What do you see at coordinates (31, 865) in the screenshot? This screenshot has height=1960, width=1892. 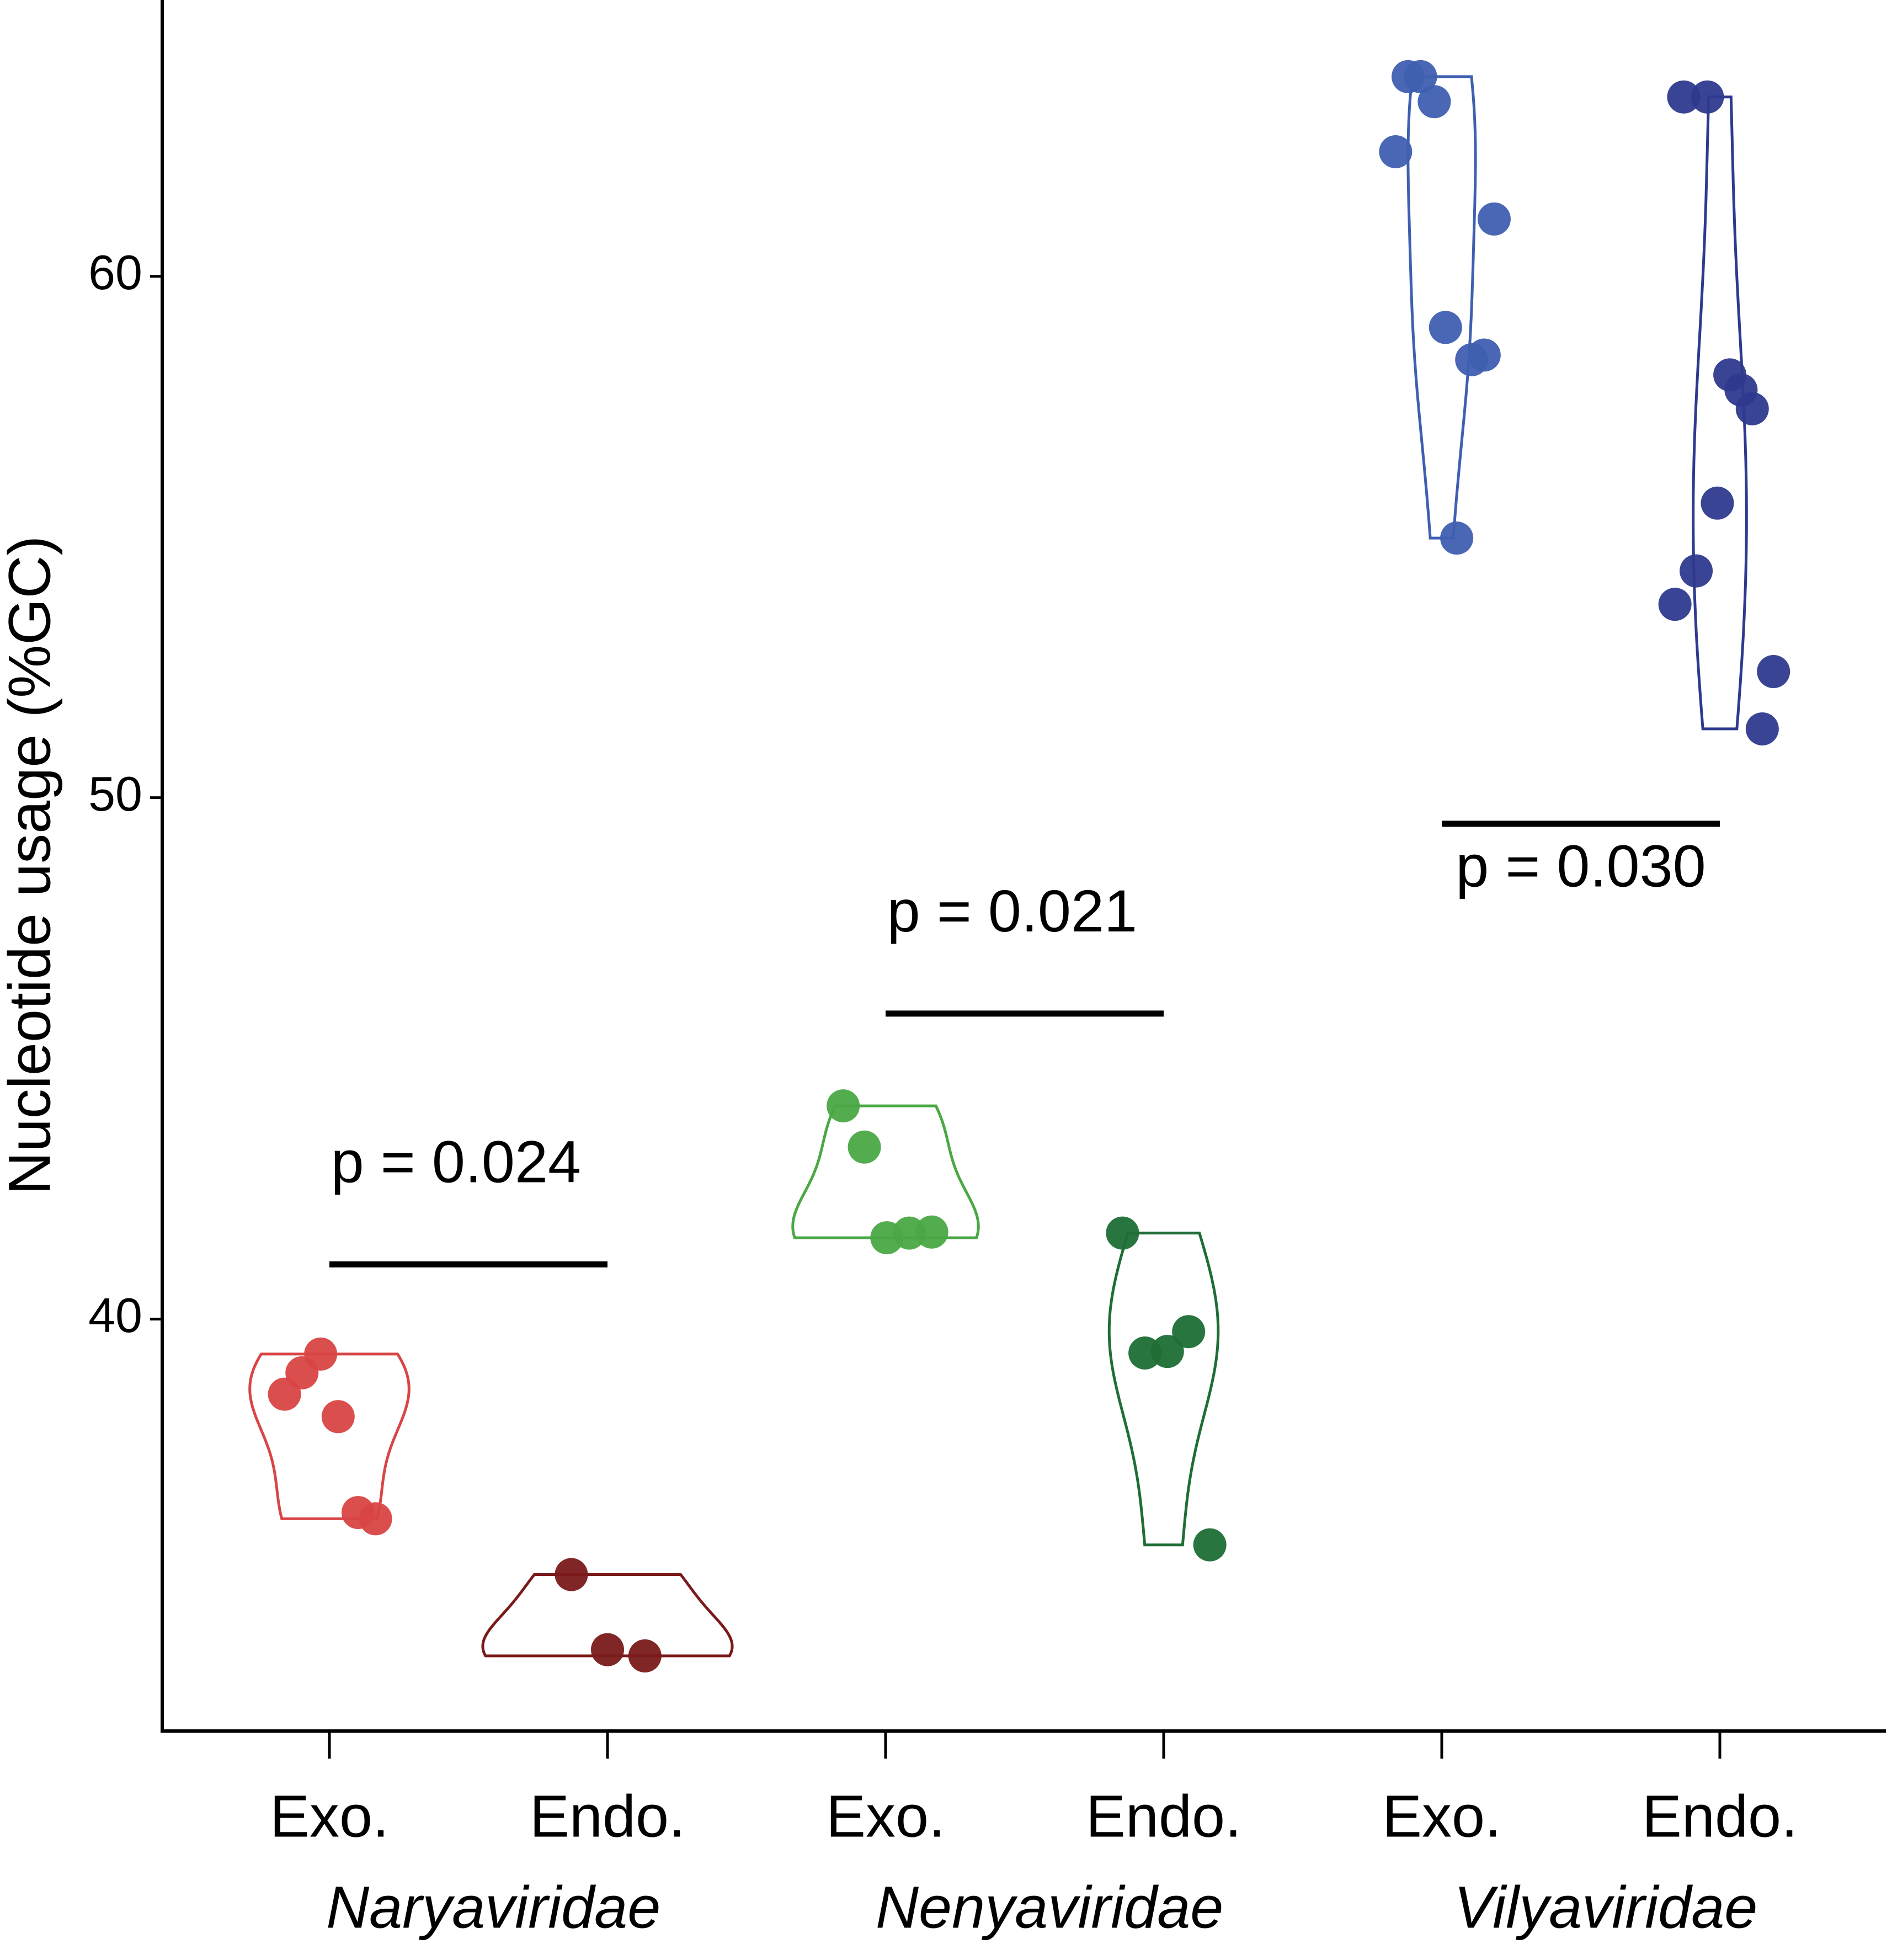 I see `y-axis-title: Nucleotide usage (%GC)` at bounding box center [31, 865].